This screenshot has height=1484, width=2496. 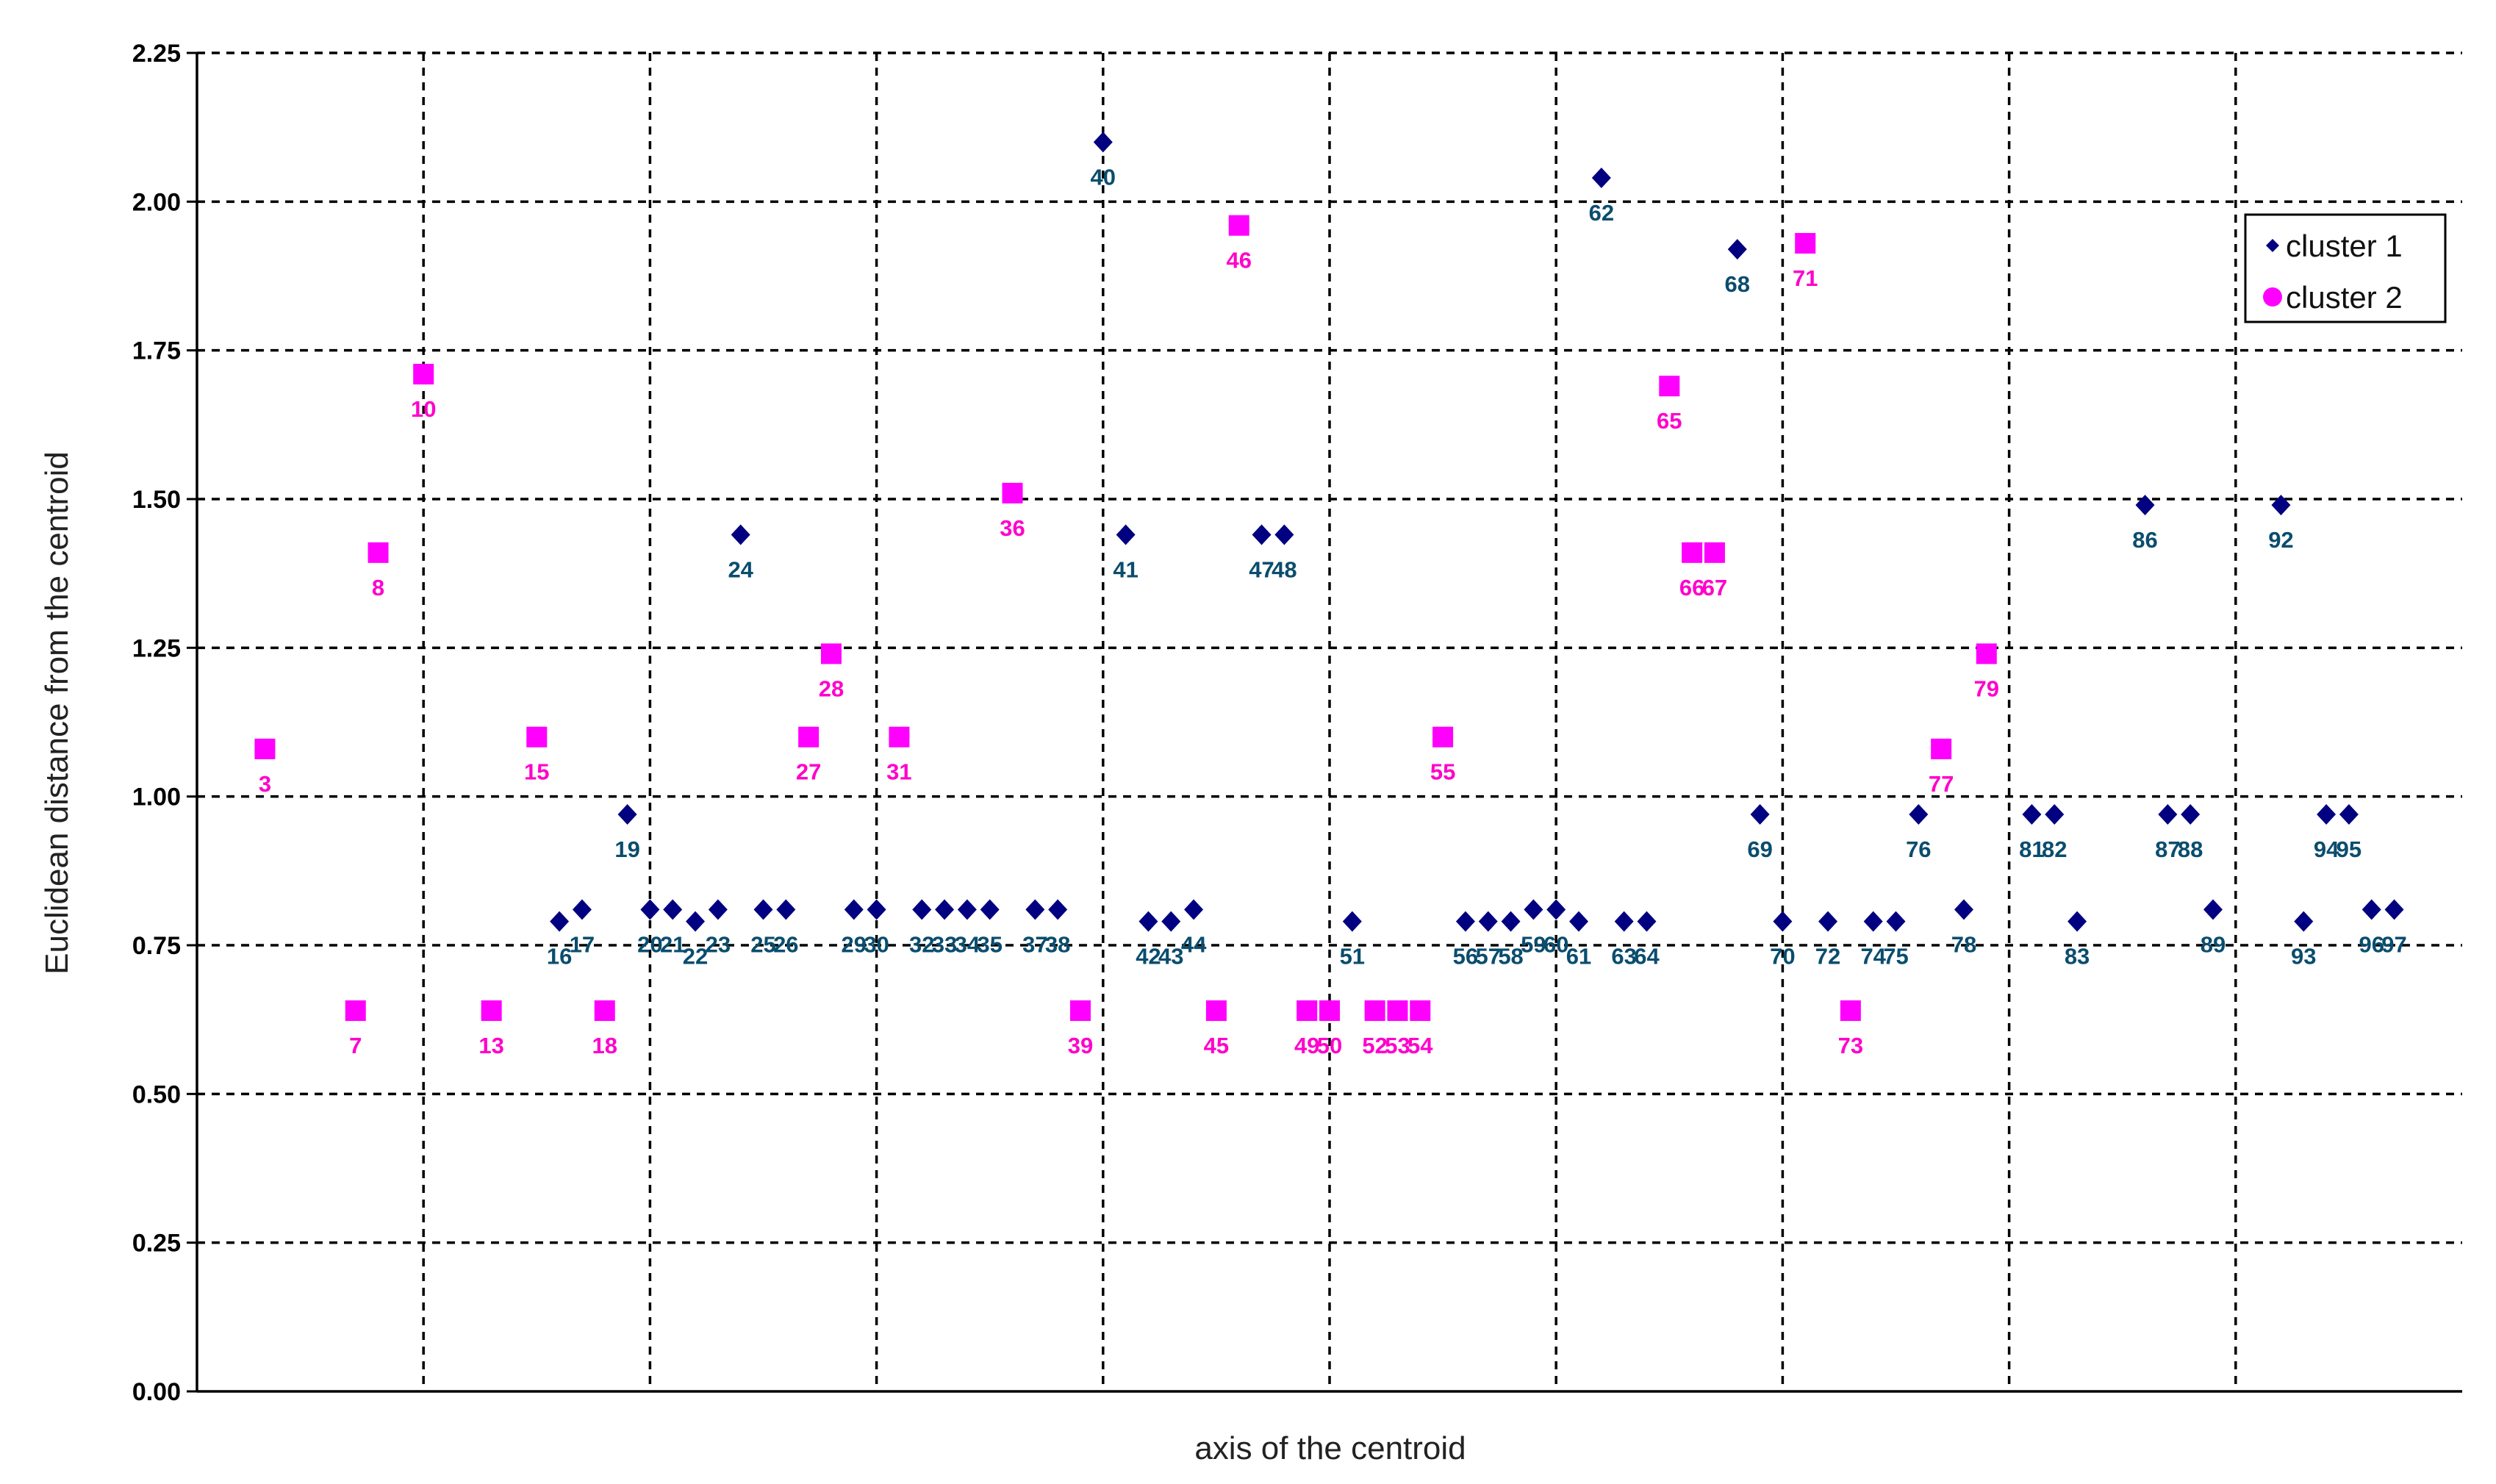 I want to click on legend-label-cluster-2: cluster 2, so click(x=2344, y=298).